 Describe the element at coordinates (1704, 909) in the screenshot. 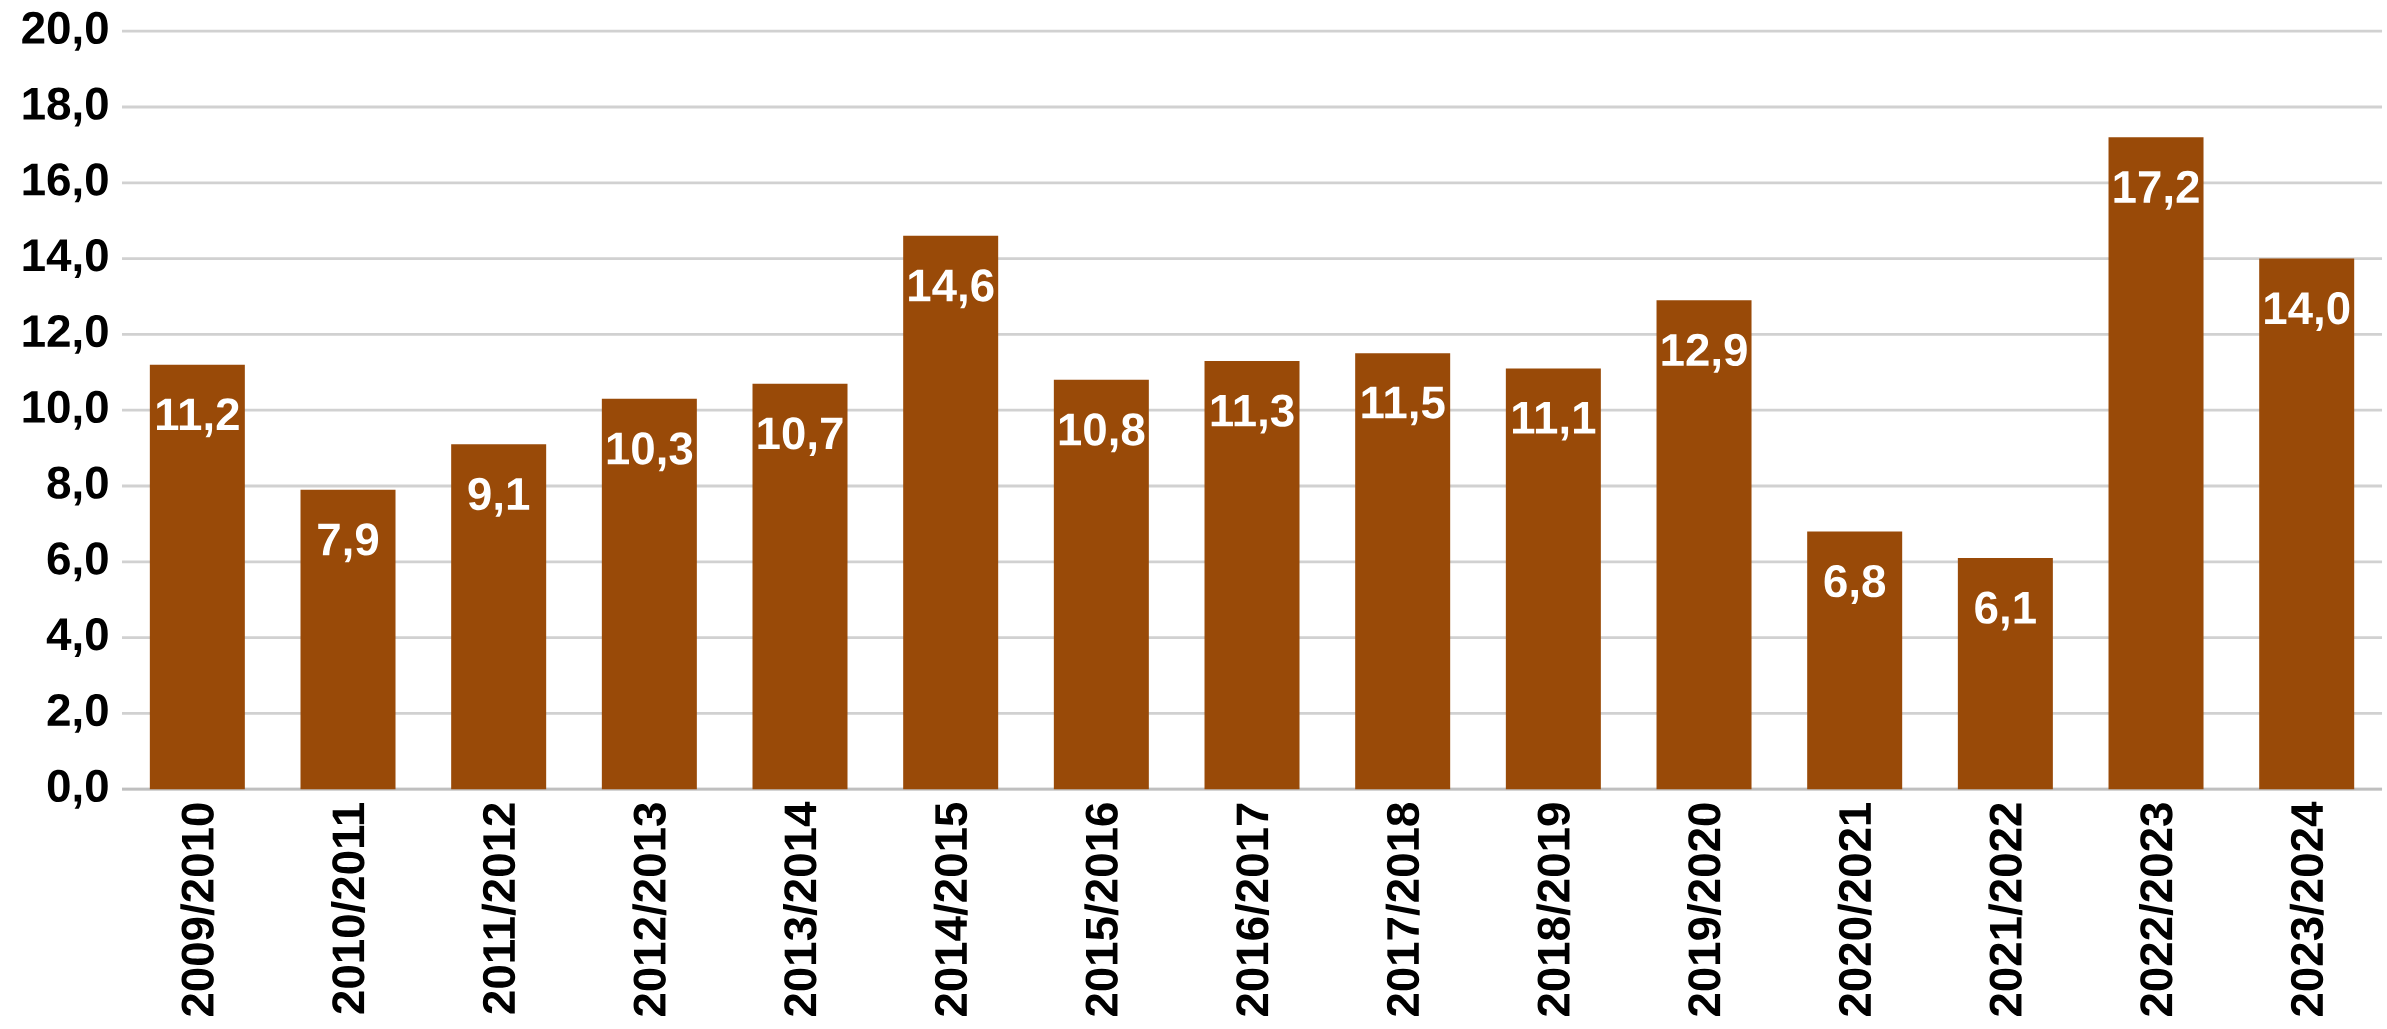

I see `x-tick-label: 2019/2020` at that location.